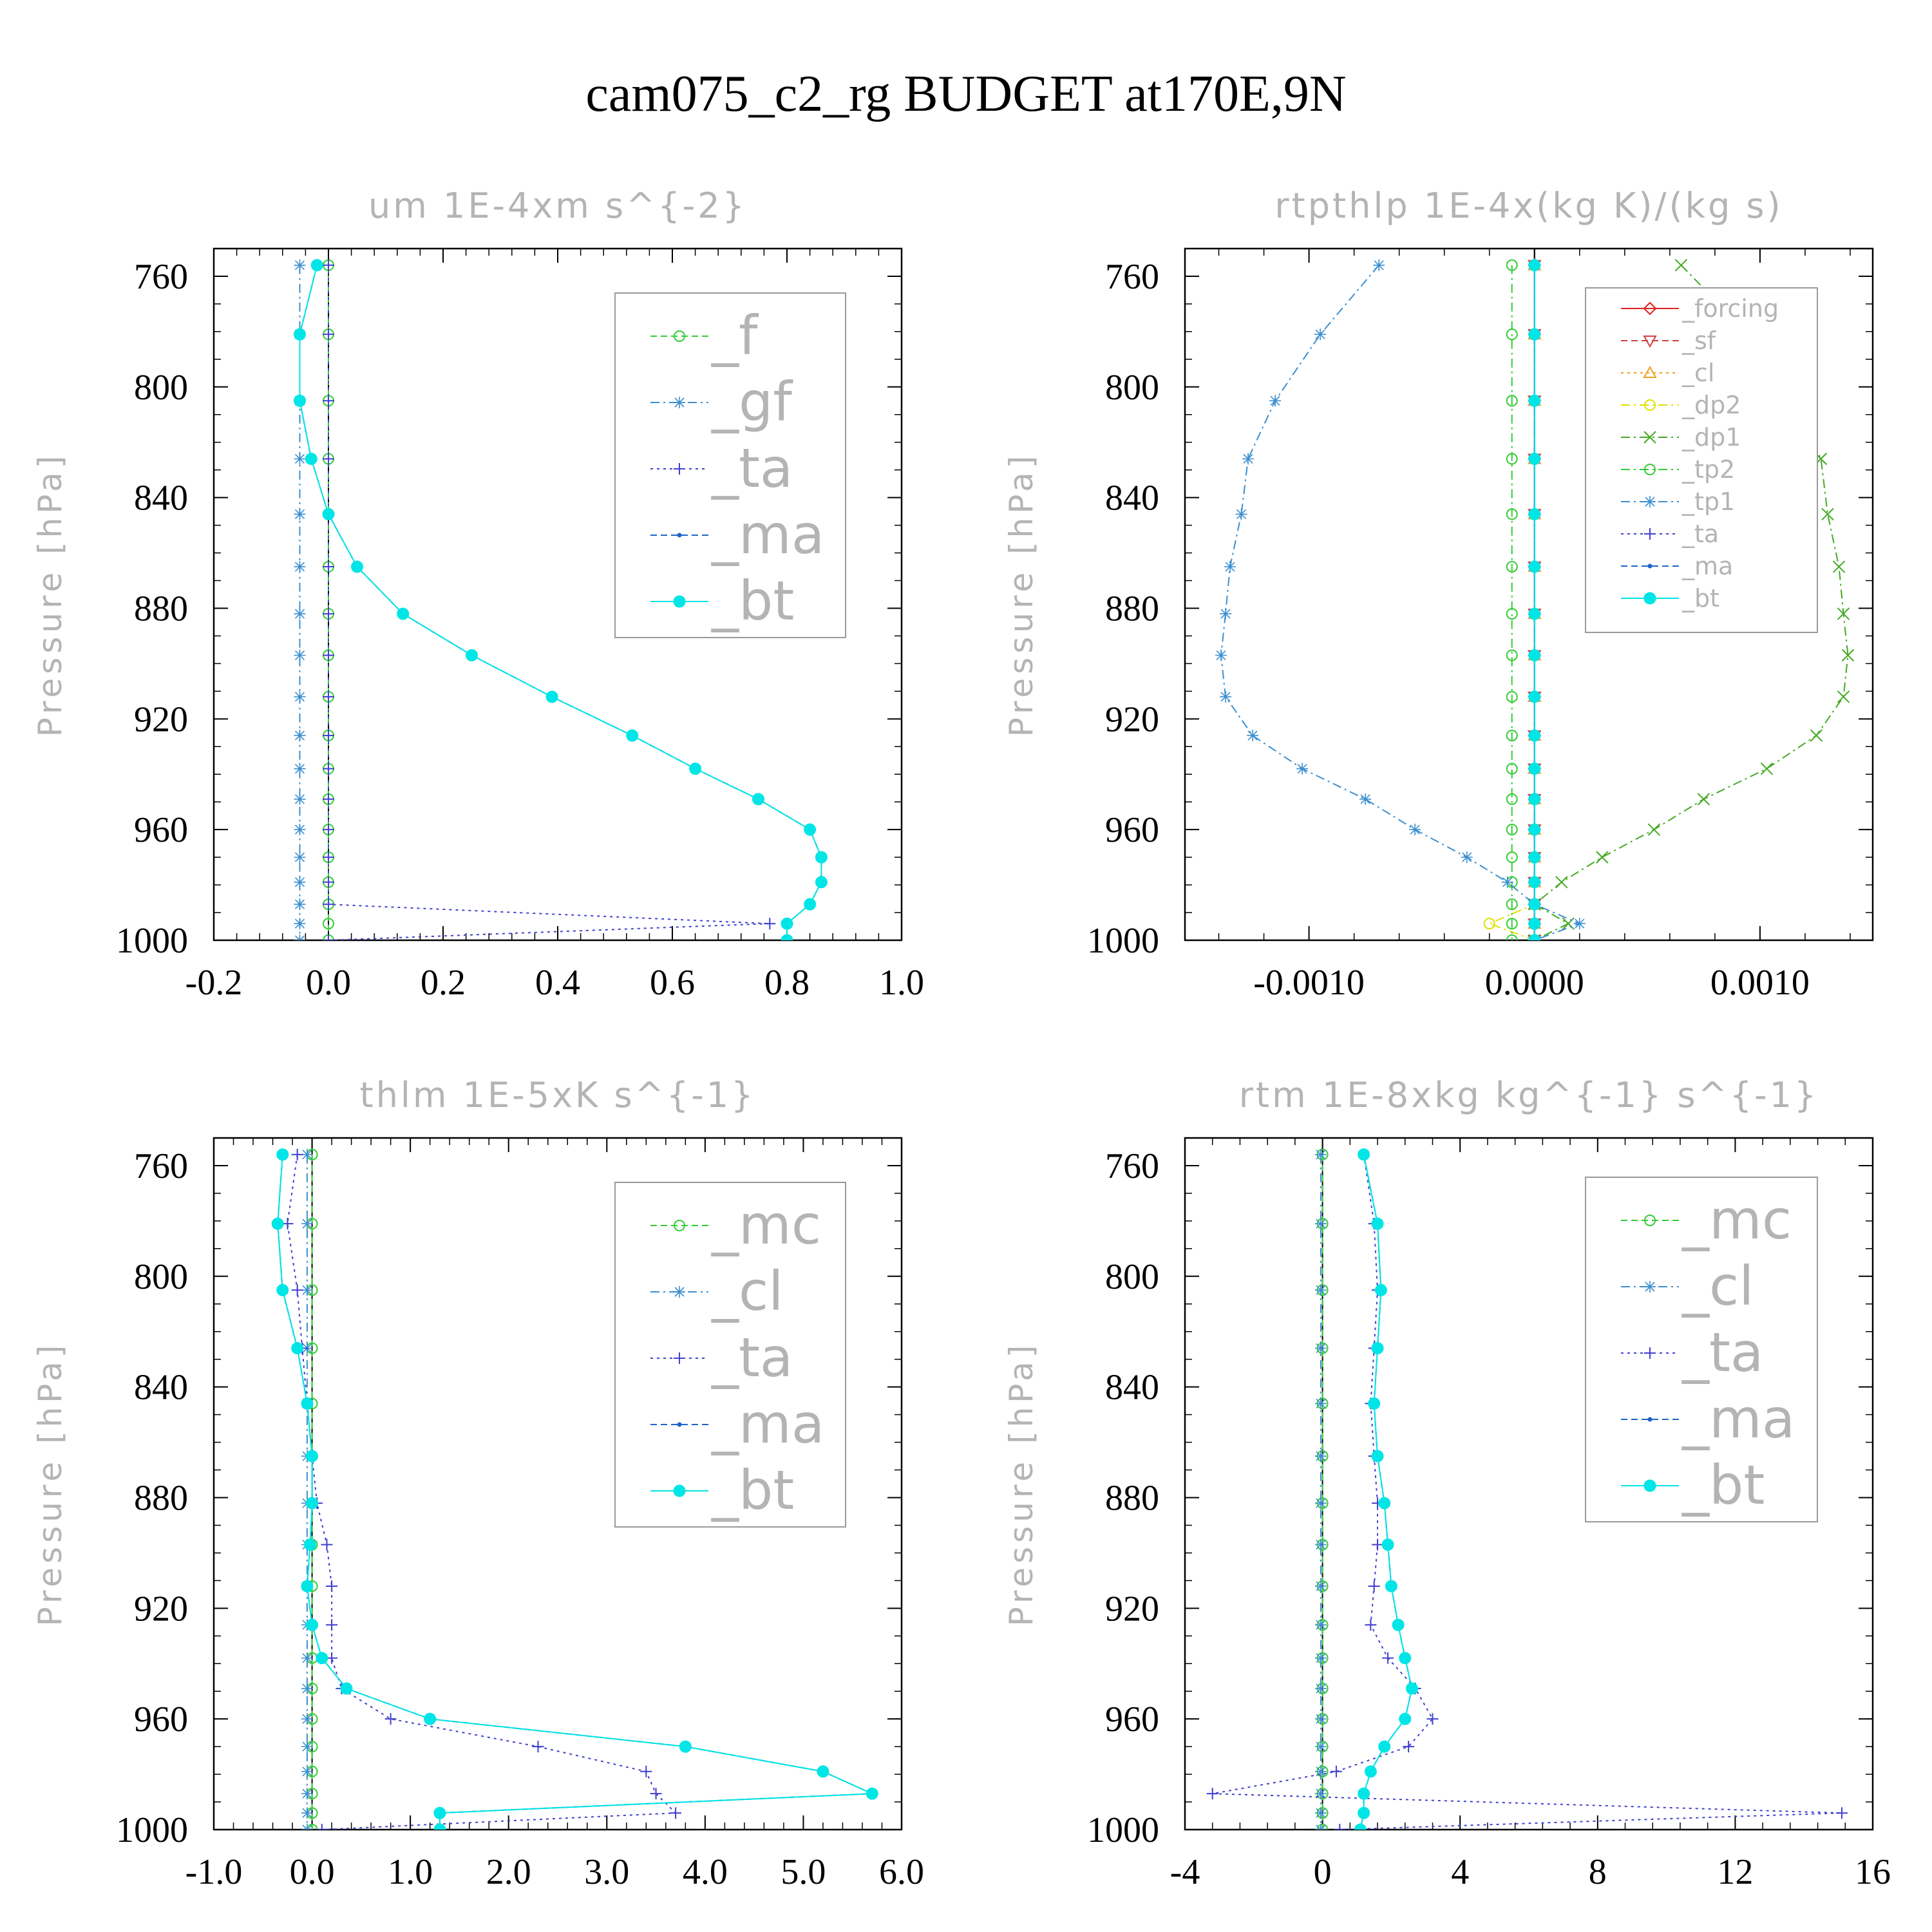  I want to click on series-line-ma, so click(1386, 1492).